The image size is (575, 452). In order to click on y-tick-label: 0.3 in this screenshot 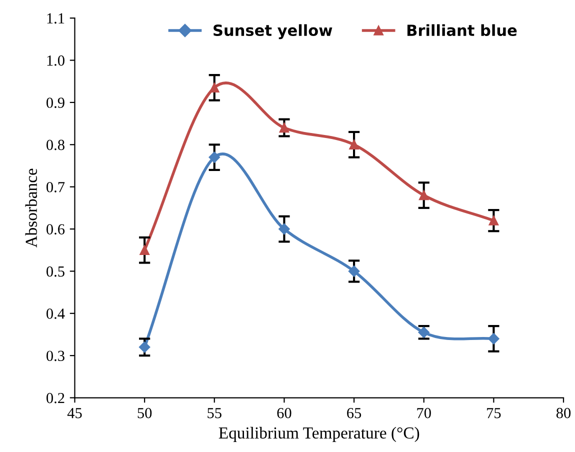, I will do `click(55, 356)`.